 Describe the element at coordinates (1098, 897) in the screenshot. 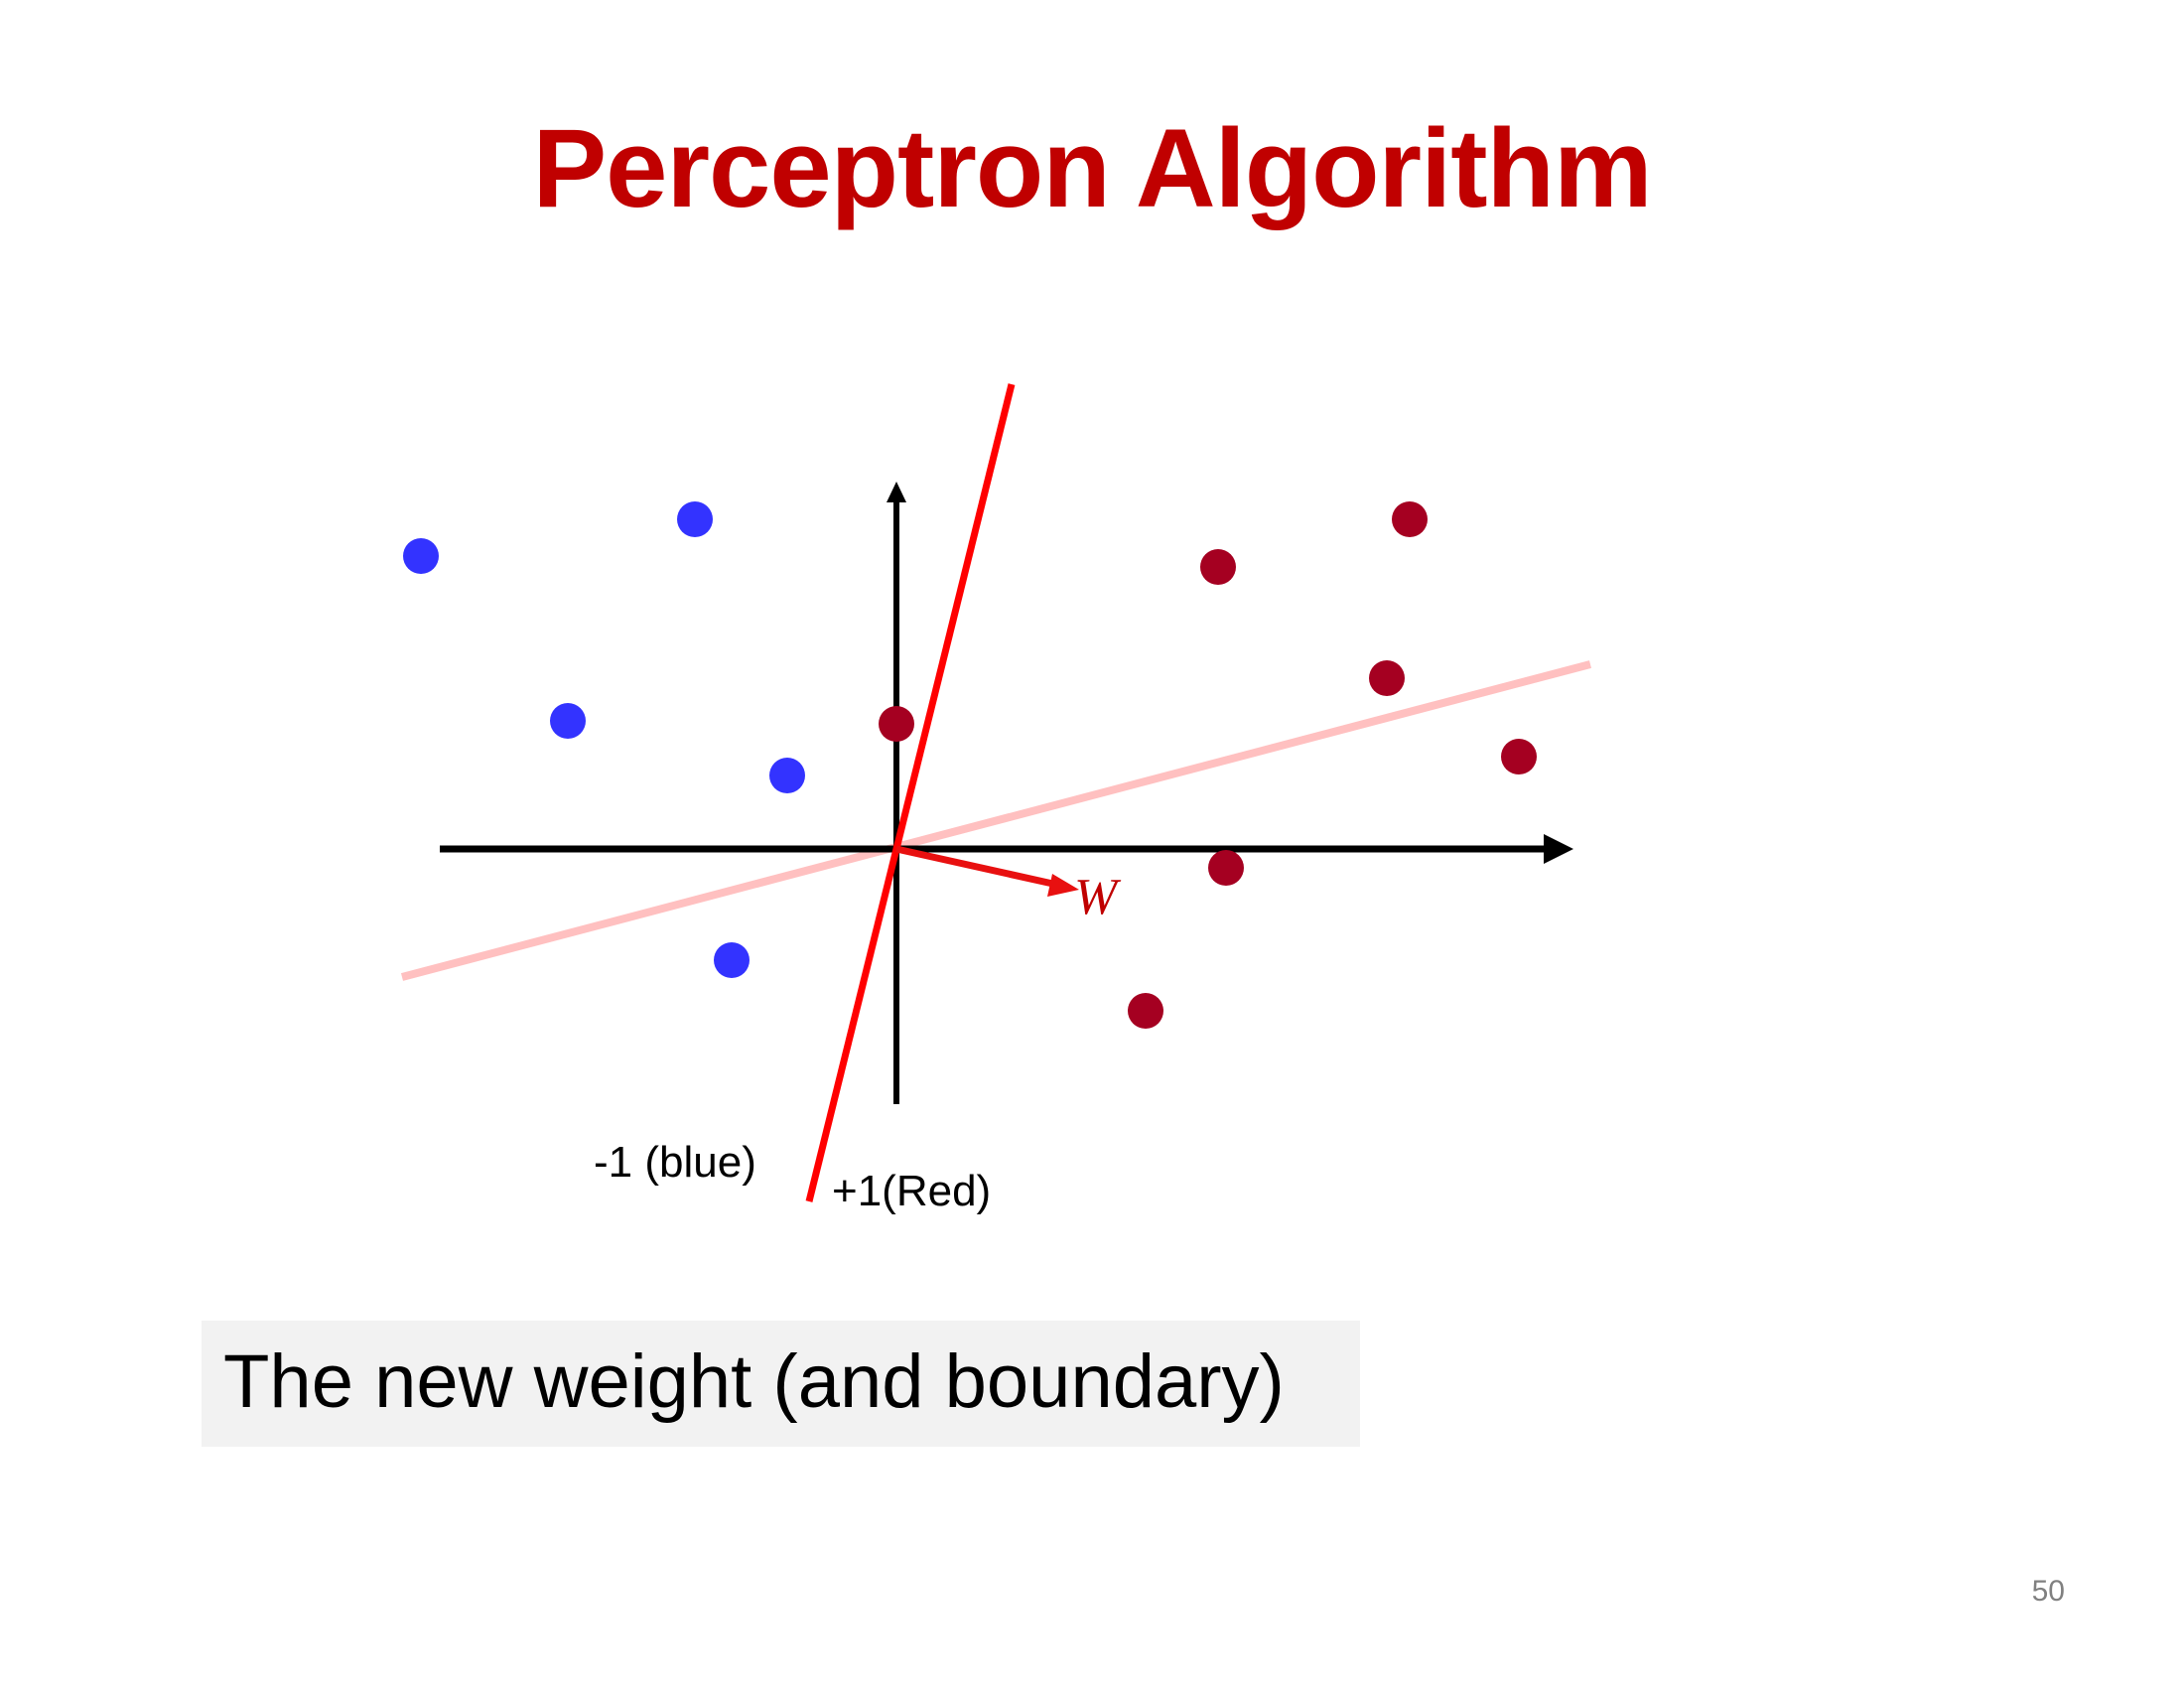

I see `weight-label: W` at that location.